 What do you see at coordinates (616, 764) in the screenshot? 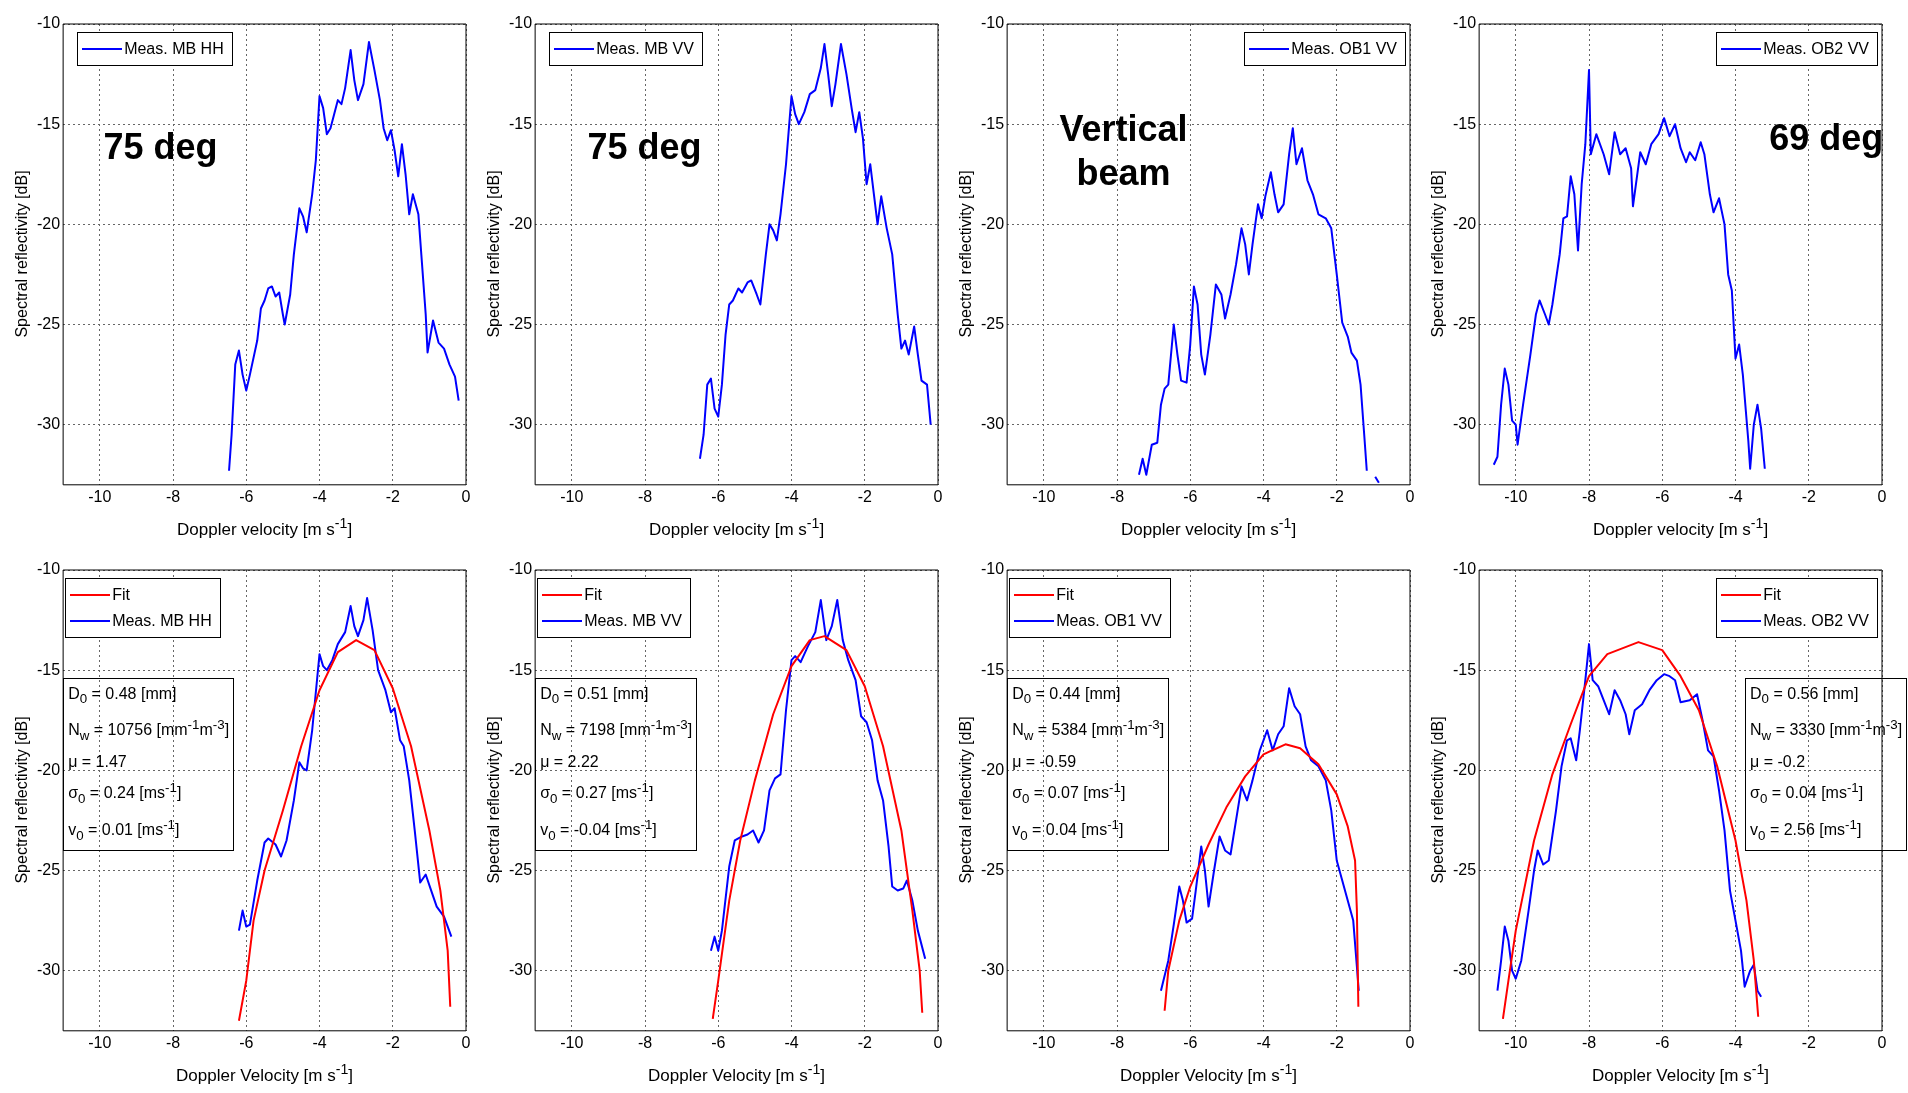
I see `text: D$_{0}$ = 0.51 [mm] N$_{w}$ = 7198 [mm$^{-1}$m$^{-3}$] μ = 2.22 σ$_{0}$ = 0.27 [ms$^{-1}$] v$_{0}$ = -0.04 [ms$^{-1}$]` at bounding box center [616, 764].